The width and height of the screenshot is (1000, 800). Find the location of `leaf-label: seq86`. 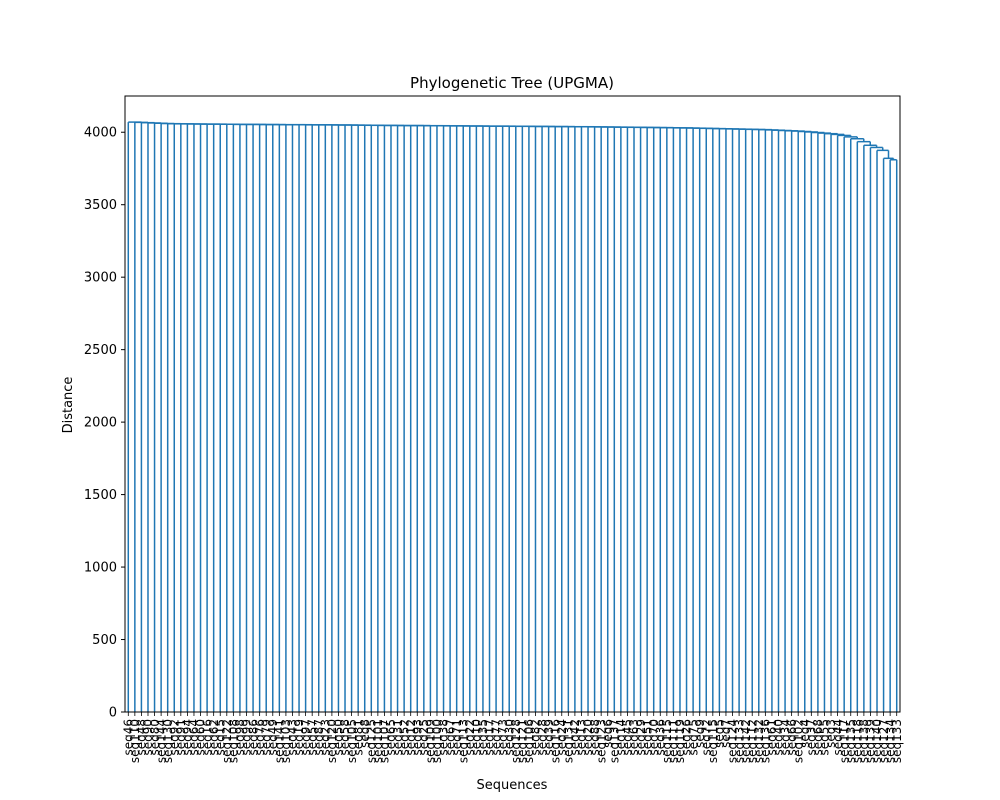

leaf-label: seq86 is located at coordinates (253, 737).